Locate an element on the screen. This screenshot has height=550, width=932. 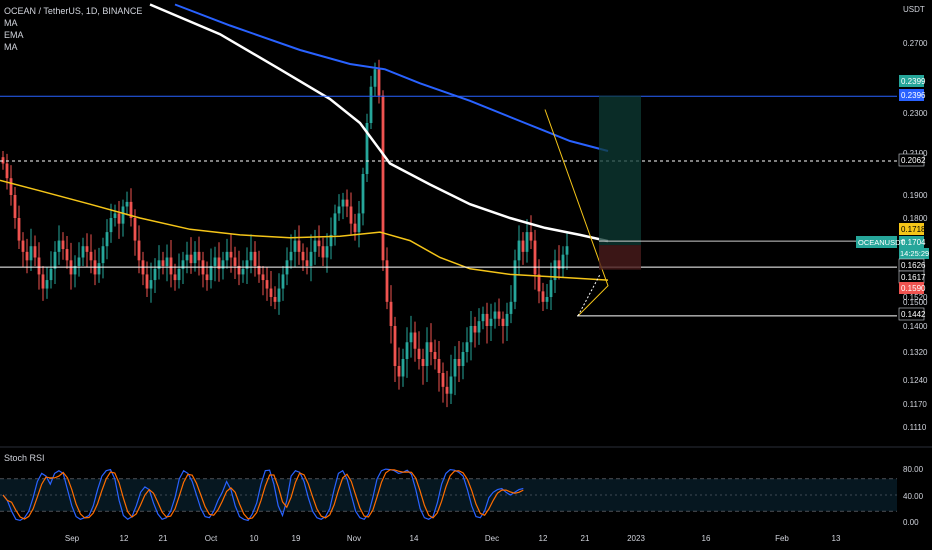
y-tick-label: 0.2100 is located at coordinates (915, 153).